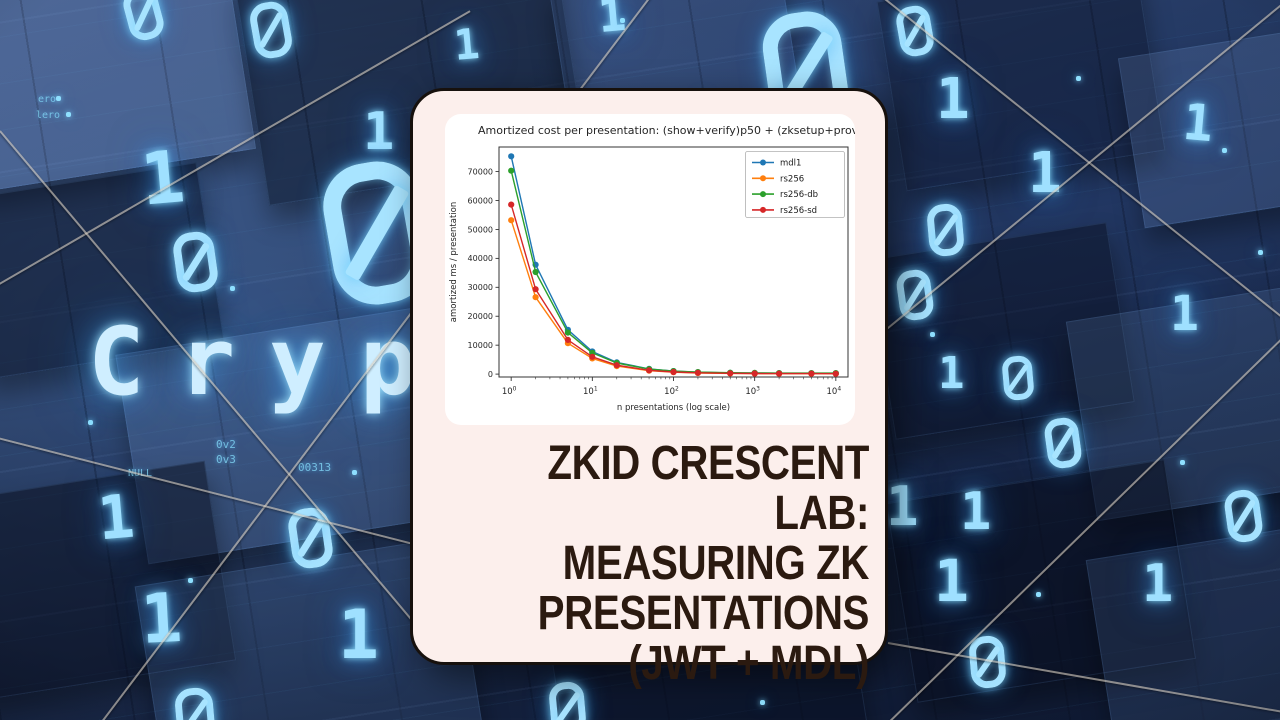 The image size is (1280, 720). Describe the element at coordinates (748, 663) in the screenshot. I see `headline-line: (JWT + MDL)` at that location.